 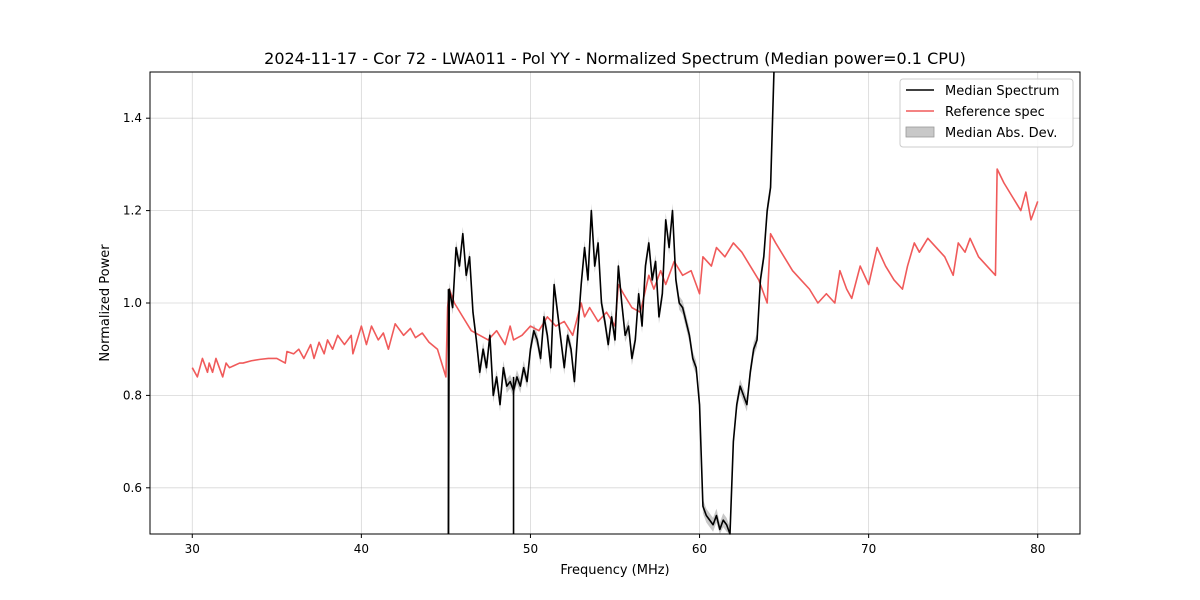 I want to click on legend-reference-label: Reference spec, so click(x=995, y=112).